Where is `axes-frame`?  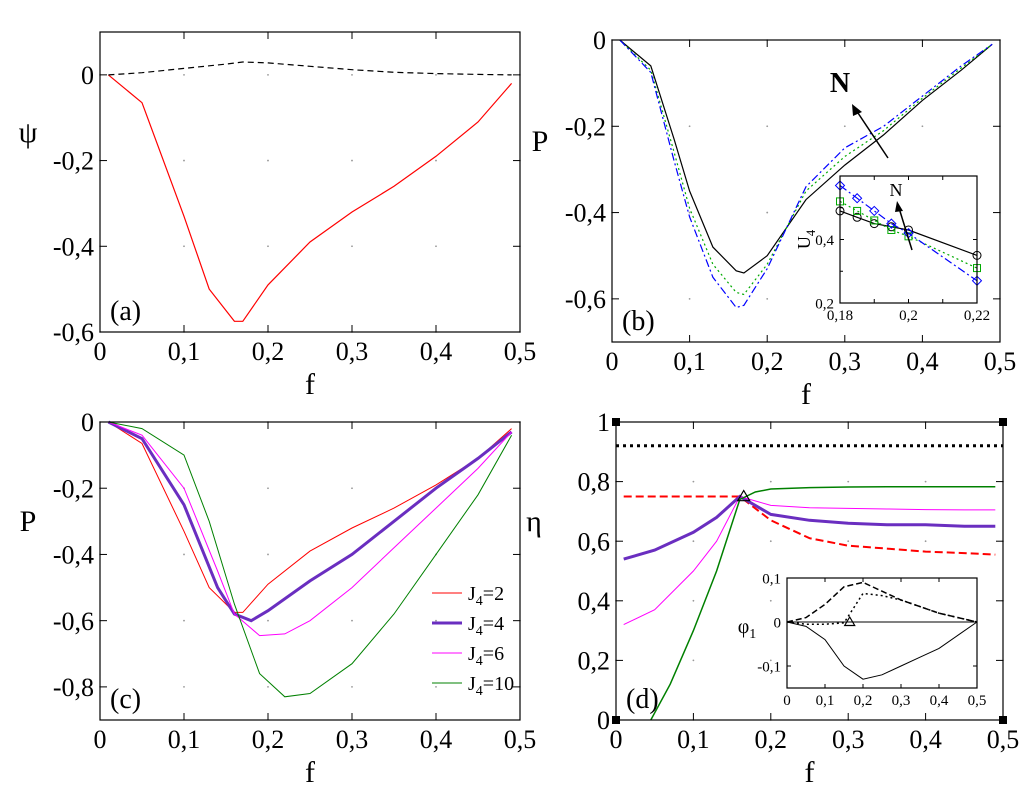
axes-frame is located at coordinates (809, 571).